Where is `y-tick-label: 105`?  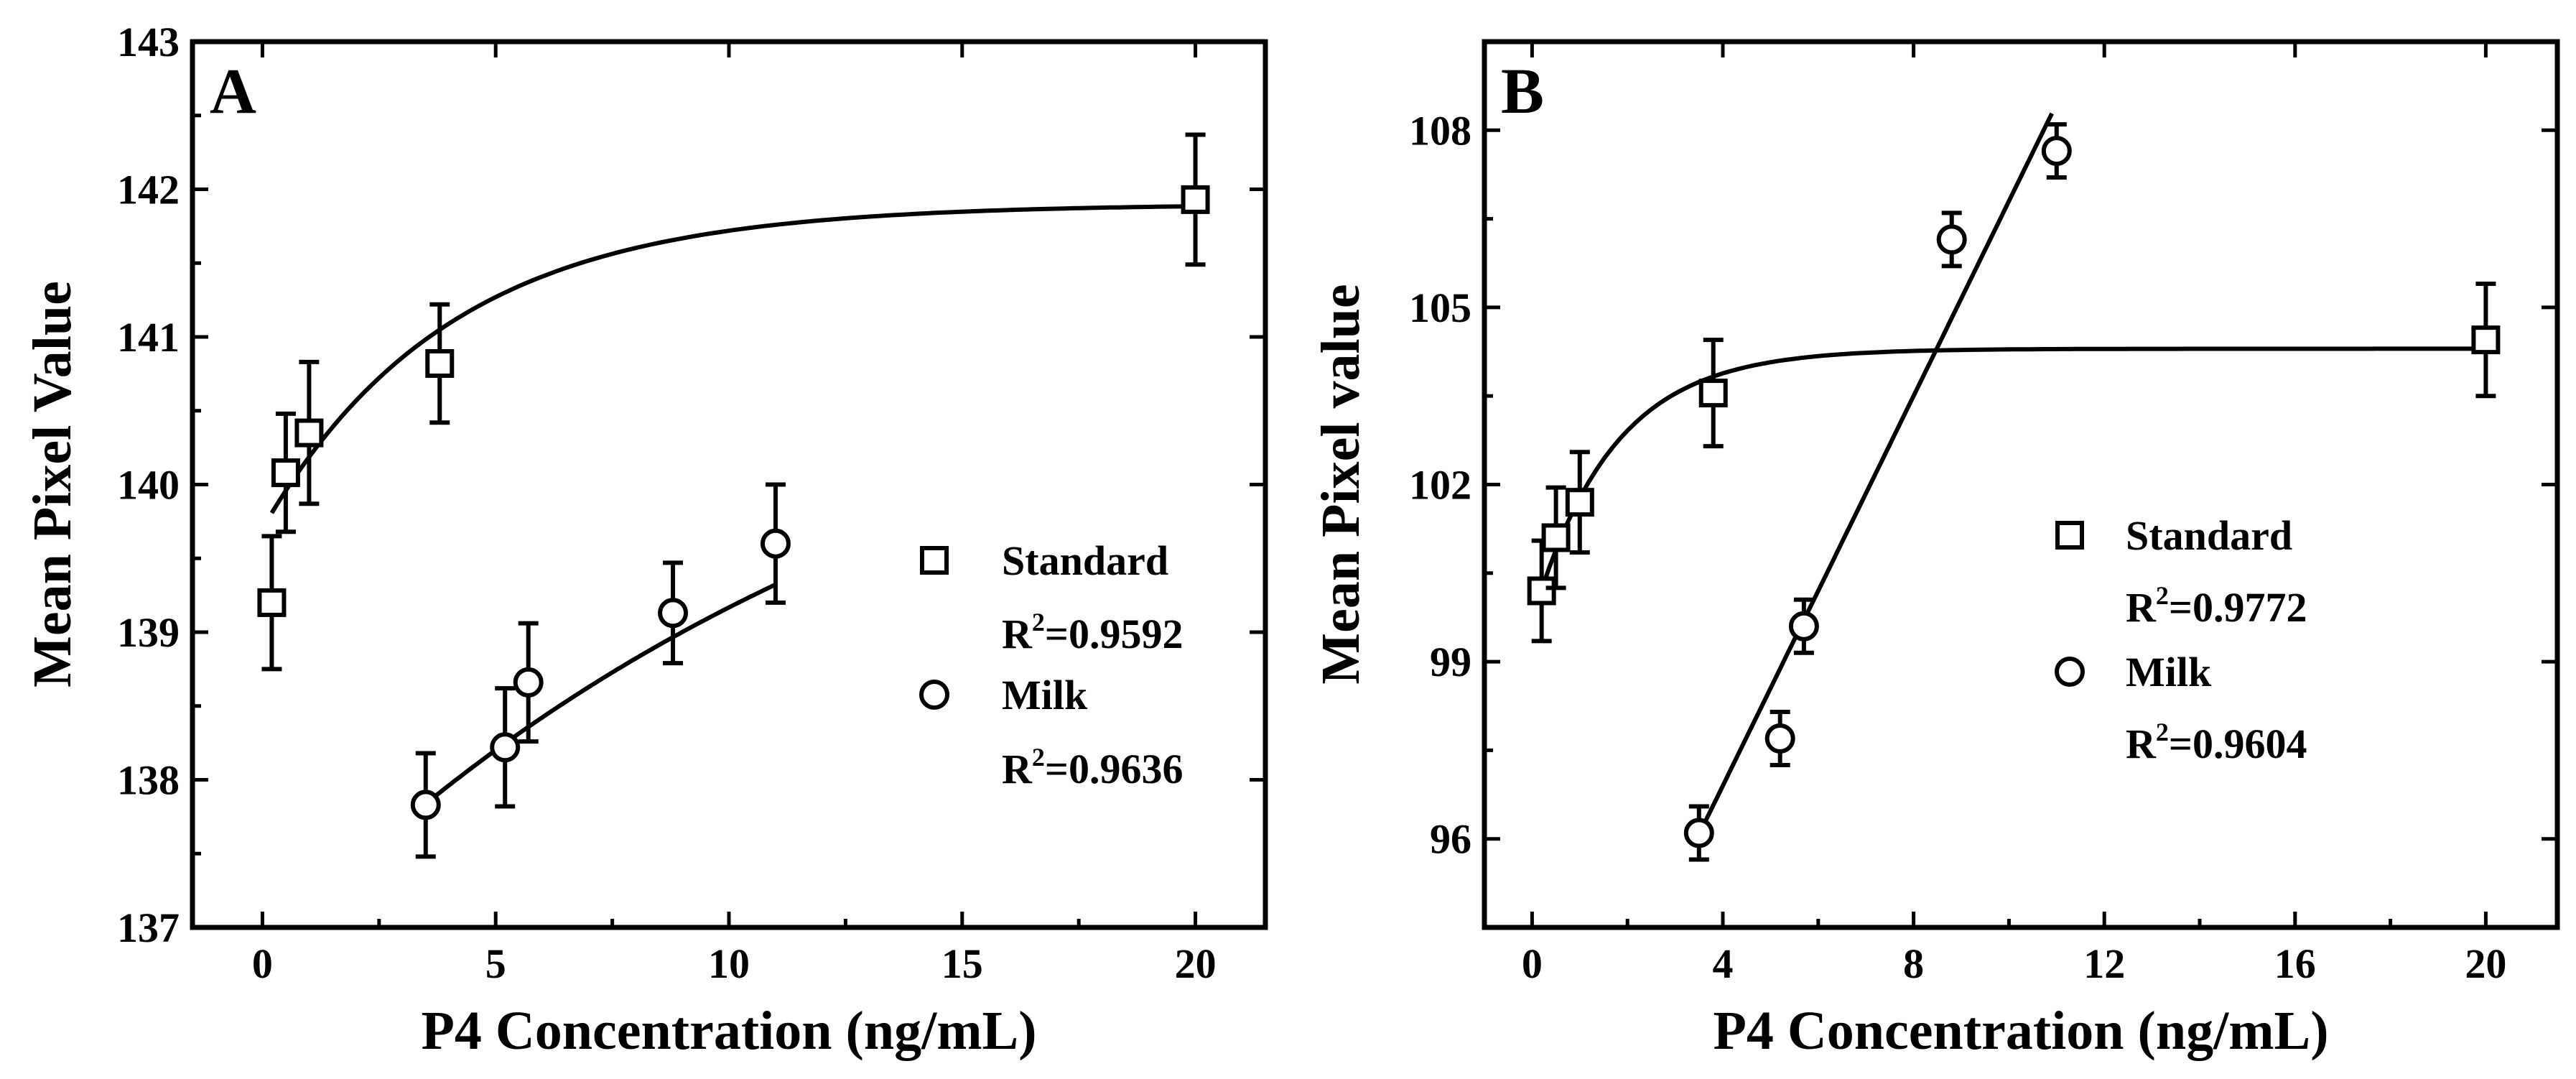 y-tick-label: 105 is located at coordinates (1440, 307).